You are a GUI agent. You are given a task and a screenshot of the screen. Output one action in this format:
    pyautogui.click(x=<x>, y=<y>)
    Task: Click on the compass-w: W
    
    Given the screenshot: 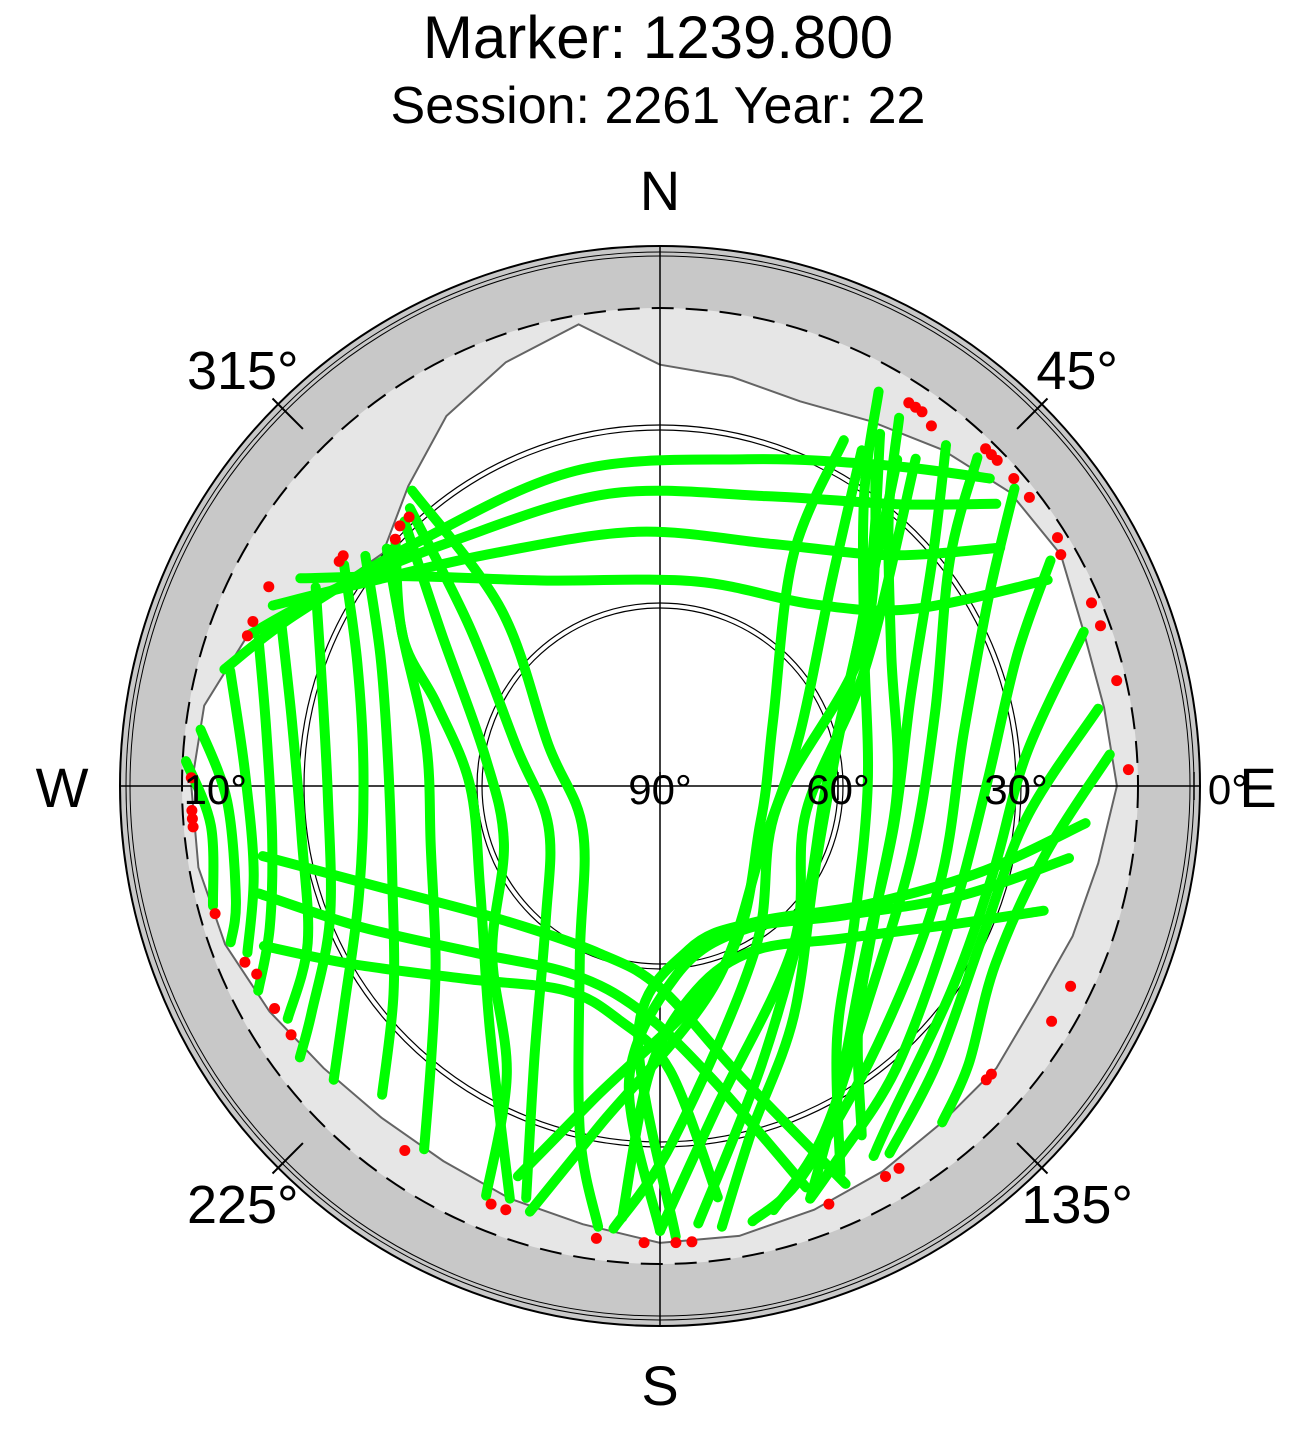 What is the action you would take?
    pyautogui.click(x=62, y=787)
    